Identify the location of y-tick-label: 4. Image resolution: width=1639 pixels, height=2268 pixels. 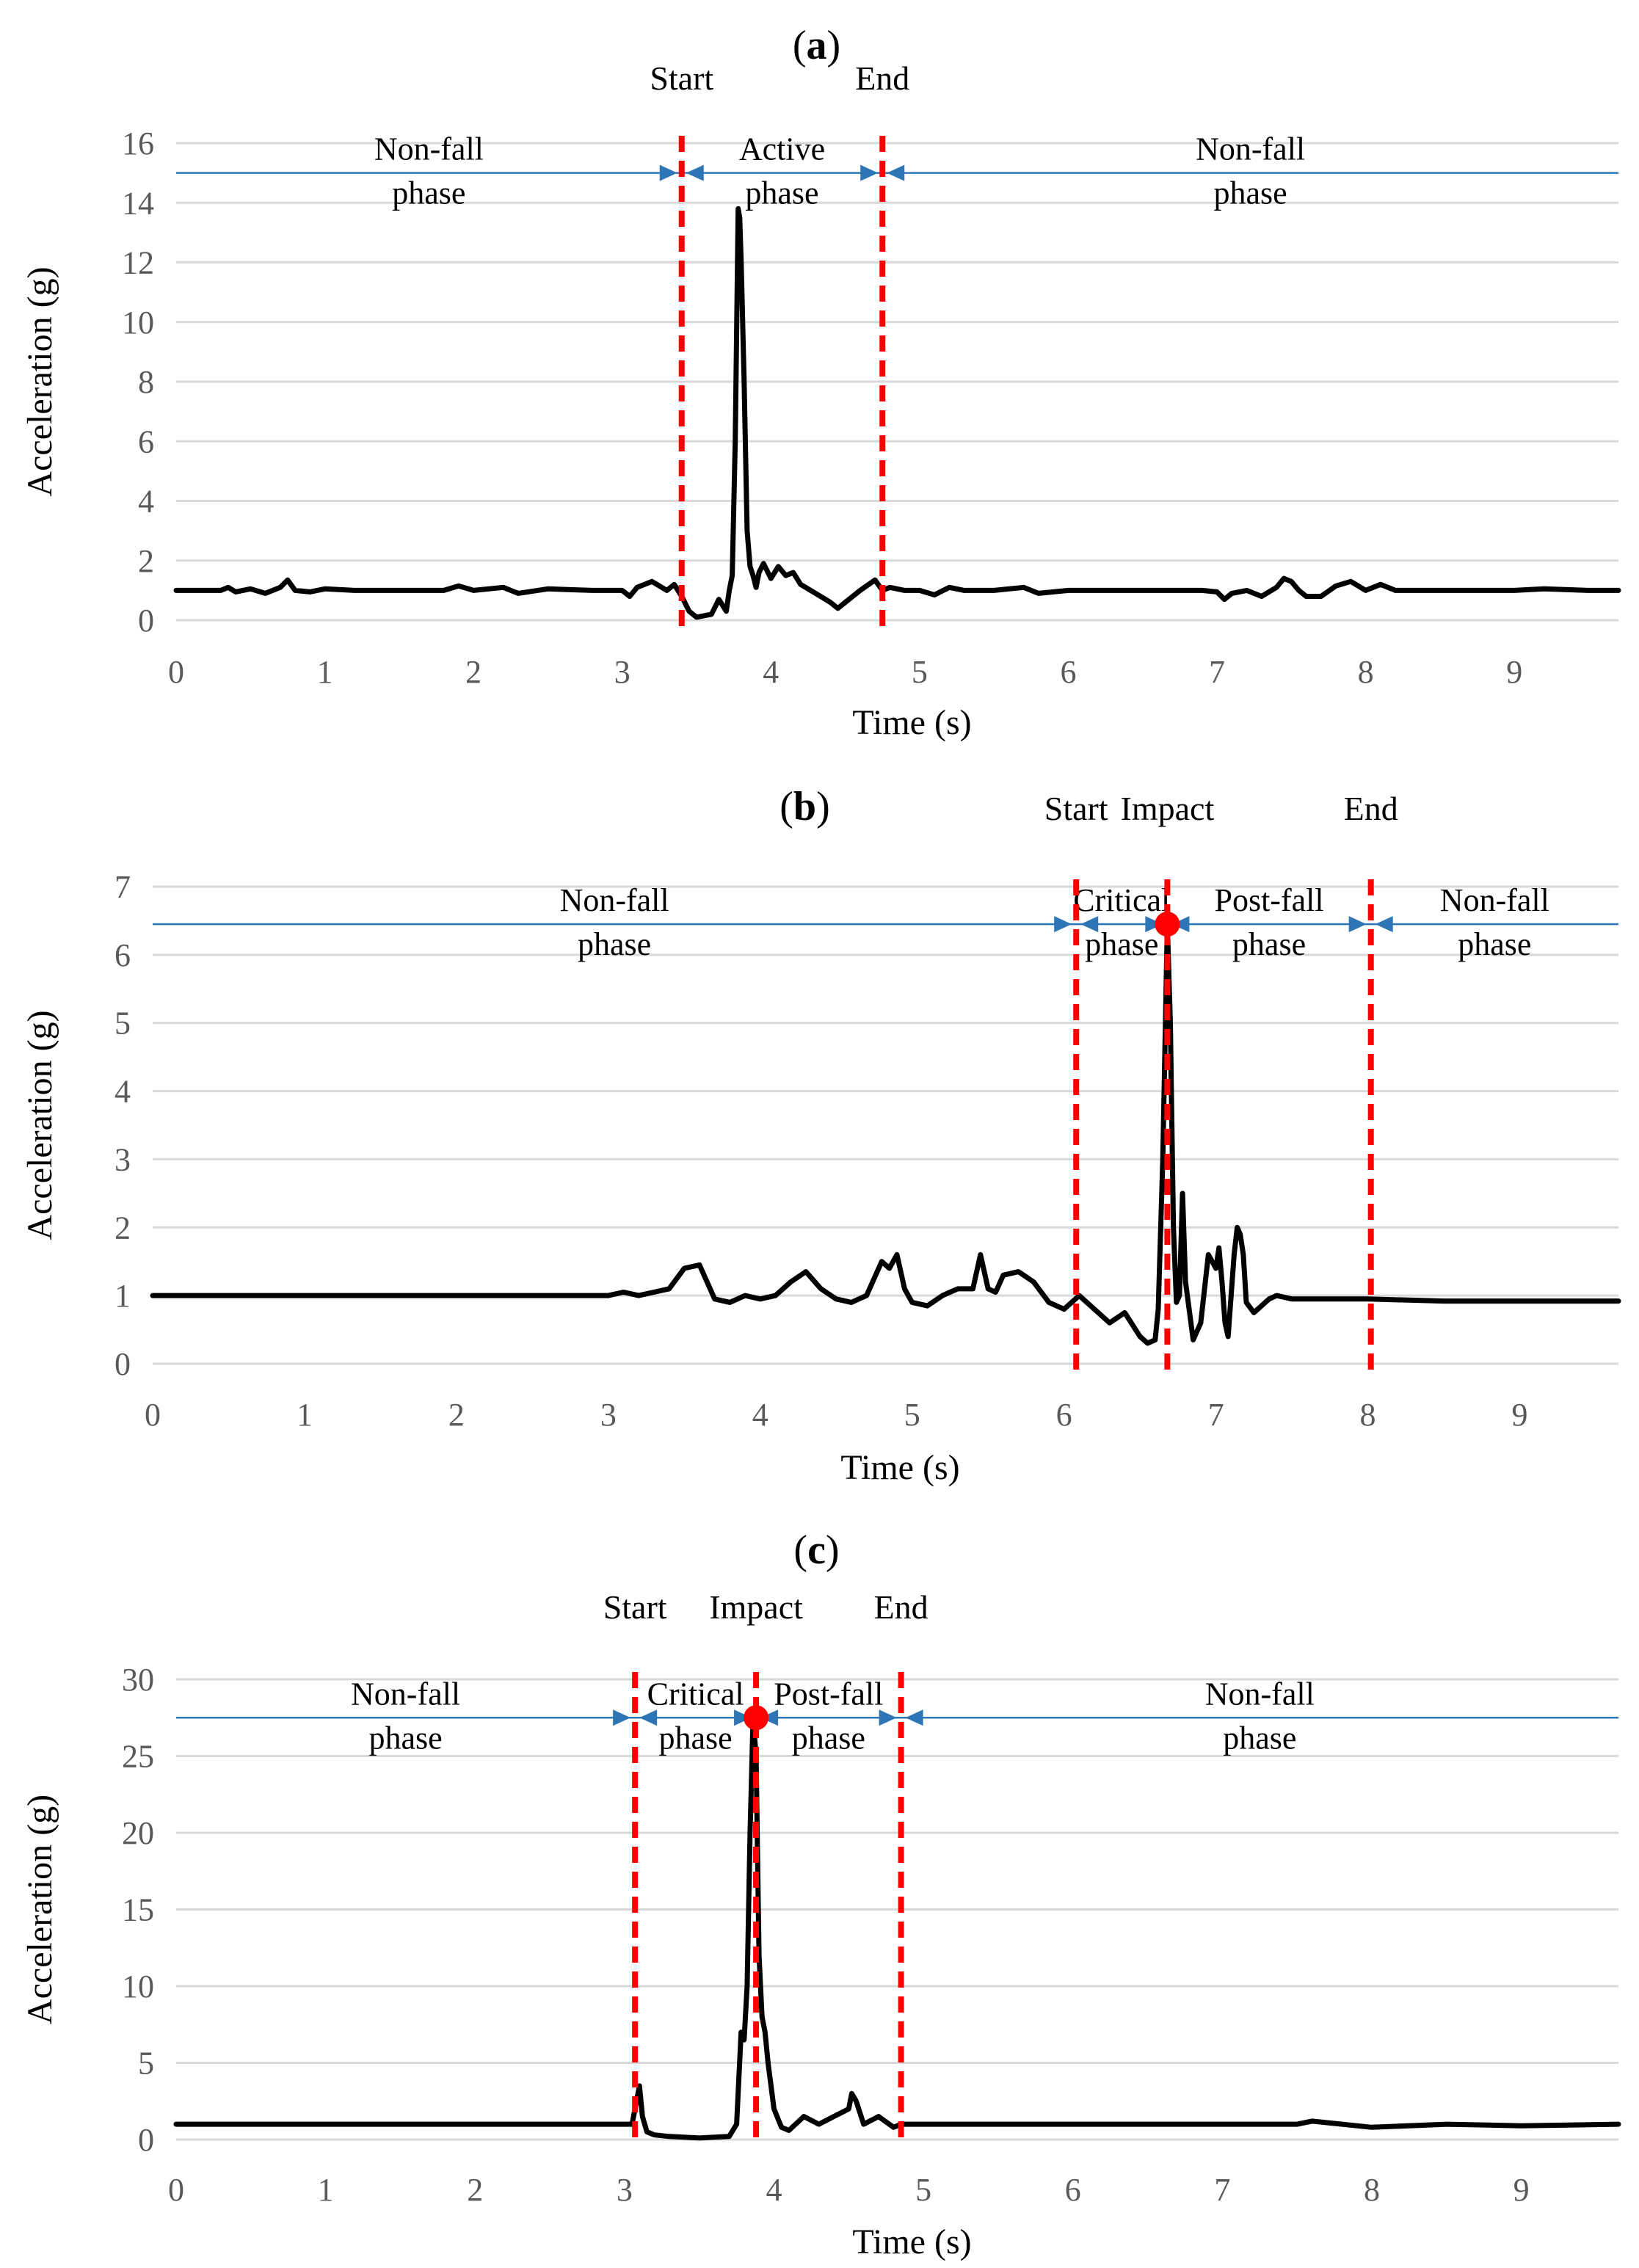
(146, 502).